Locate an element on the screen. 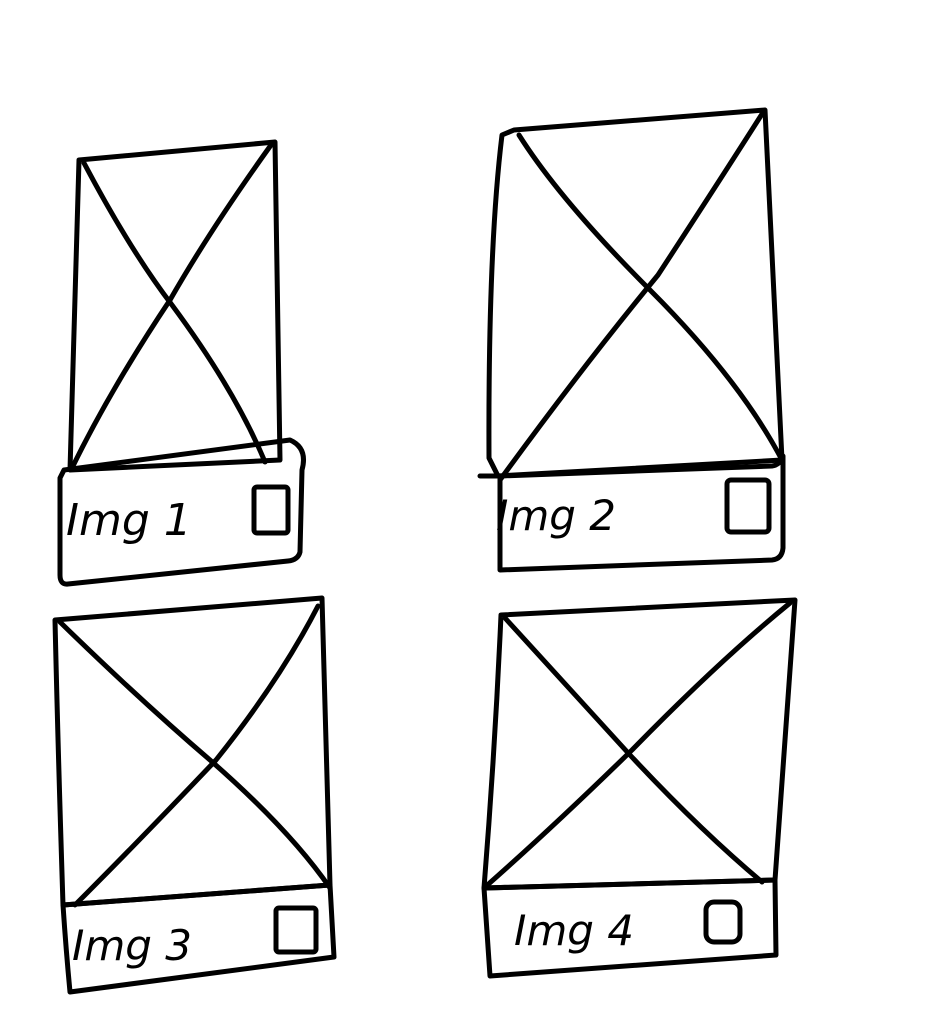 The height and width of the screenshot is (1035, 939). card-label: Img 1 is located at coordinates (129, 520).